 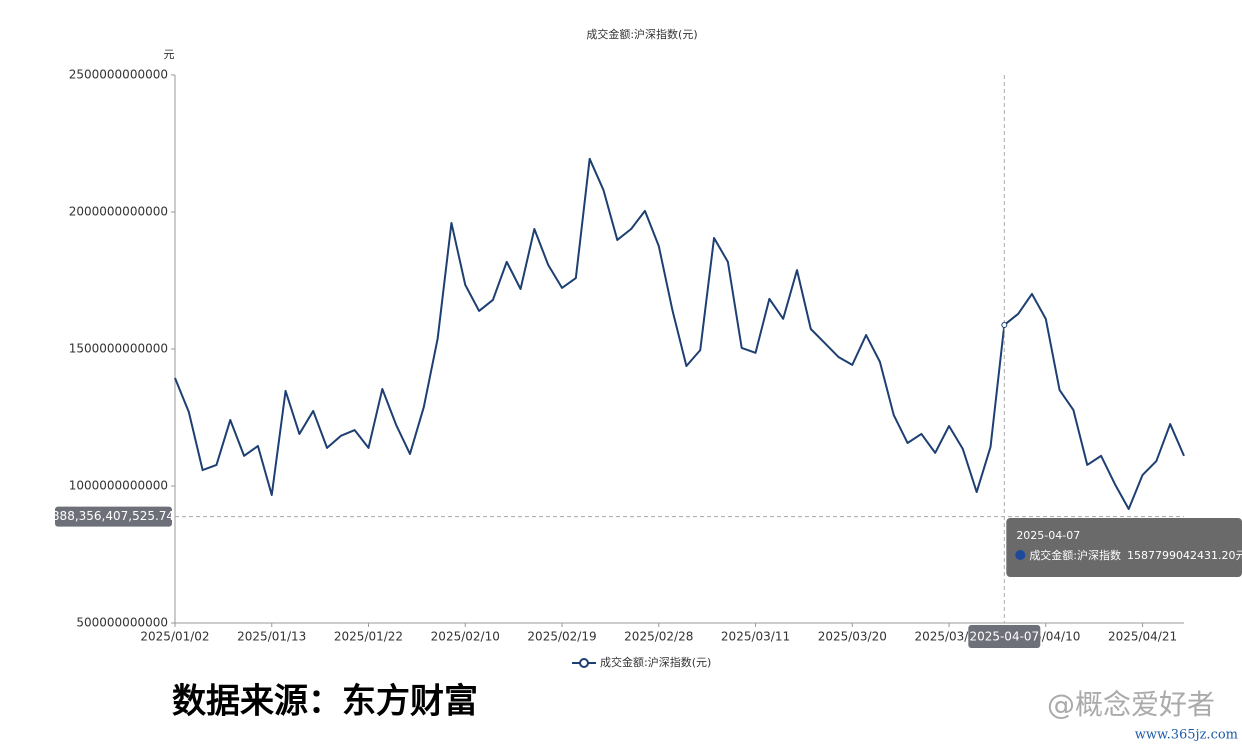 What do you see at coordinates (1186, 735) in the screenshot?
I see `site: www.365jz.com` at bounding box center [1186, 735].